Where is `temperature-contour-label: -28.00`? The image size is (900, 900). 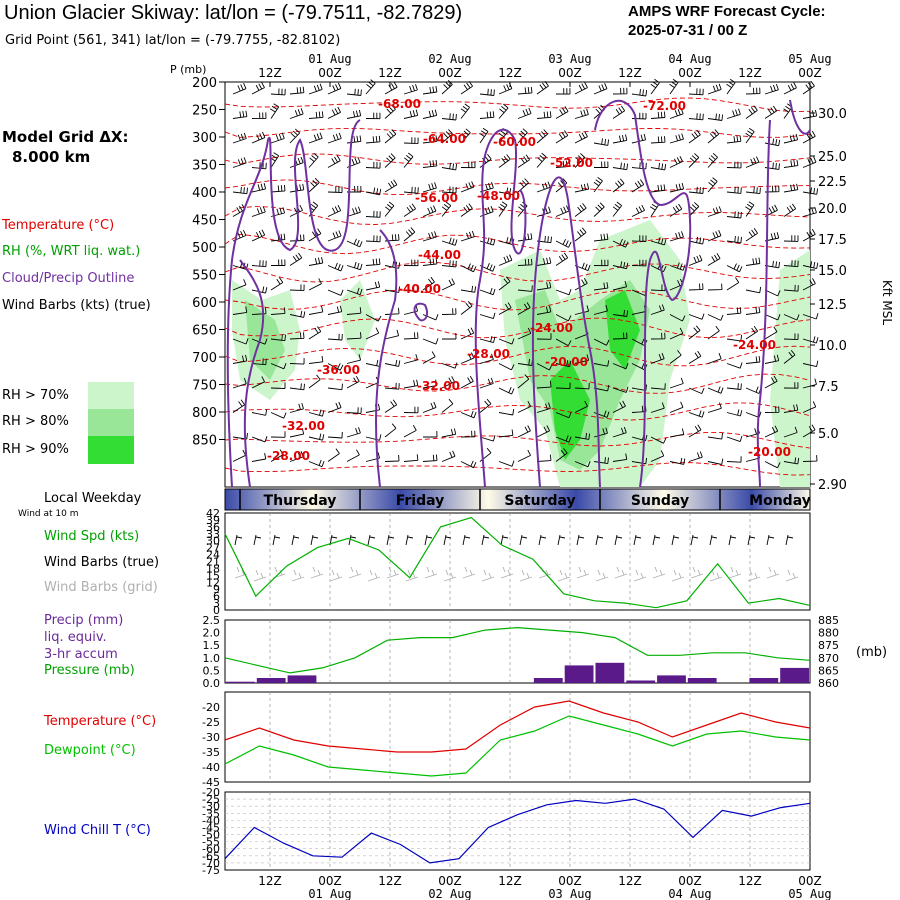 temperature-contour-label: -28.00 is located at coordinates (288, 456).